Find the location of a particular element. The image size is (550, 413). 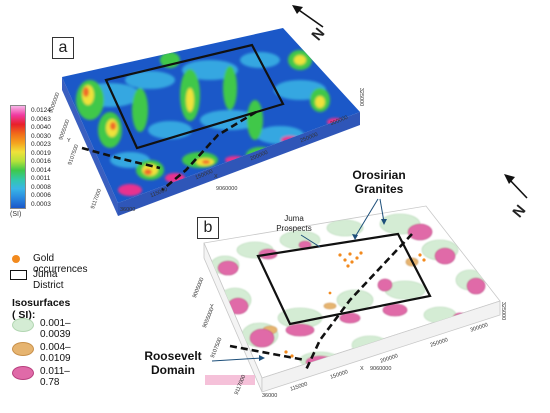

colorbar-unit: (SI) is located at coordinates (16, 214).